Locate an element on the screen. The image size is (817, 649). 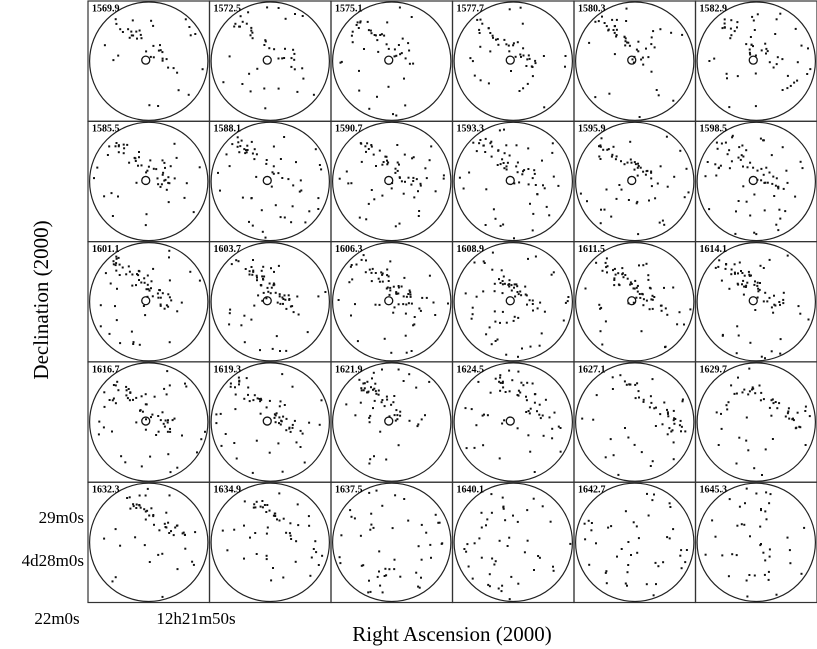
panel-label: 1616.7 is located at coordinates (106, 369).